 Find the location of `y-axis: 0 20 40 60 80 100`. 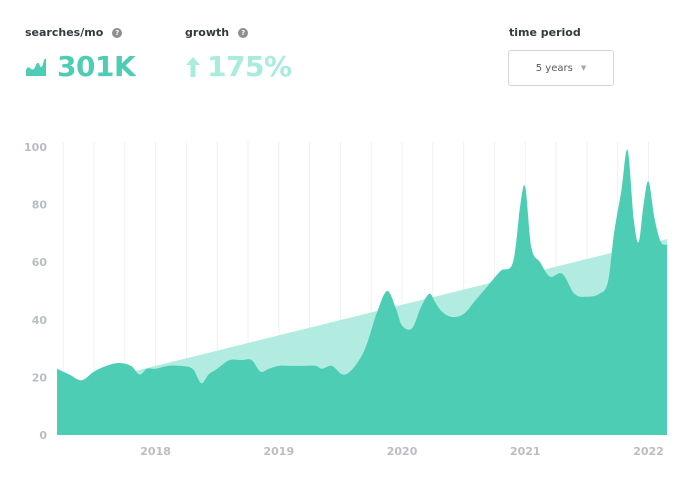

y-axis: 0 20 40 60 80 100 is located at coordinates (35, 291).